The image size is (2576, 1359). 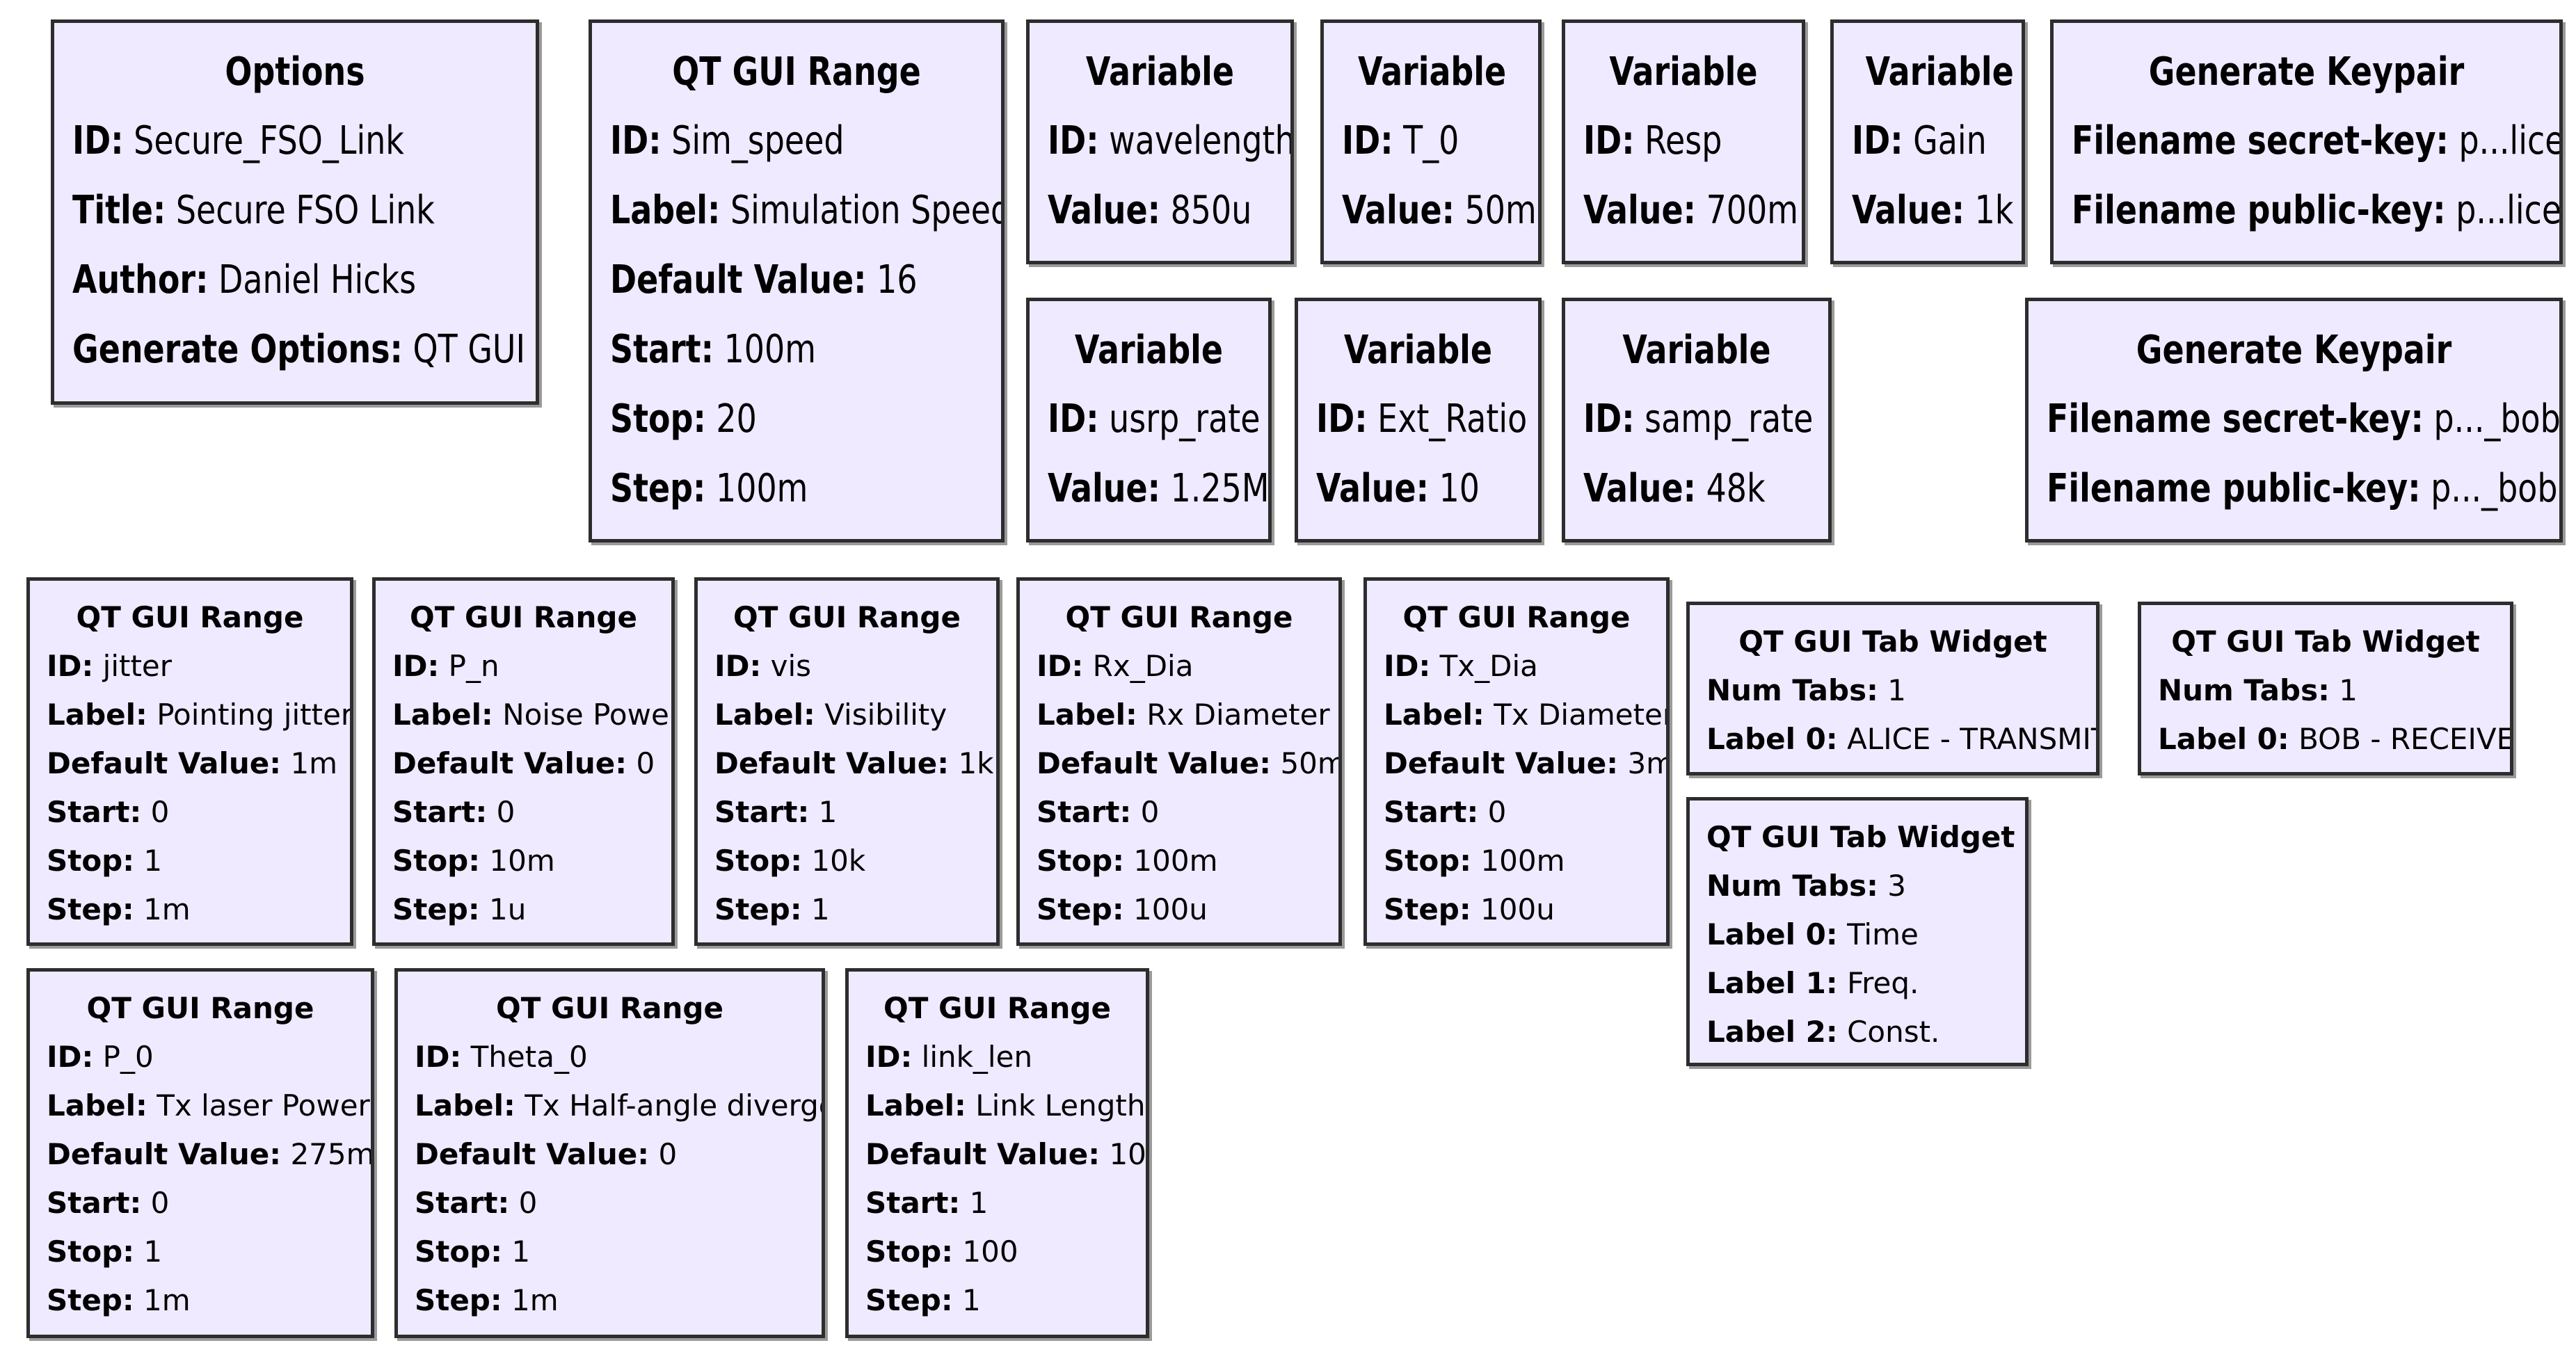 What do you see at coordinates (529, 1057) in the screenshot?
I see `param-value: Theta_0` at bounding box center [529, 1057].